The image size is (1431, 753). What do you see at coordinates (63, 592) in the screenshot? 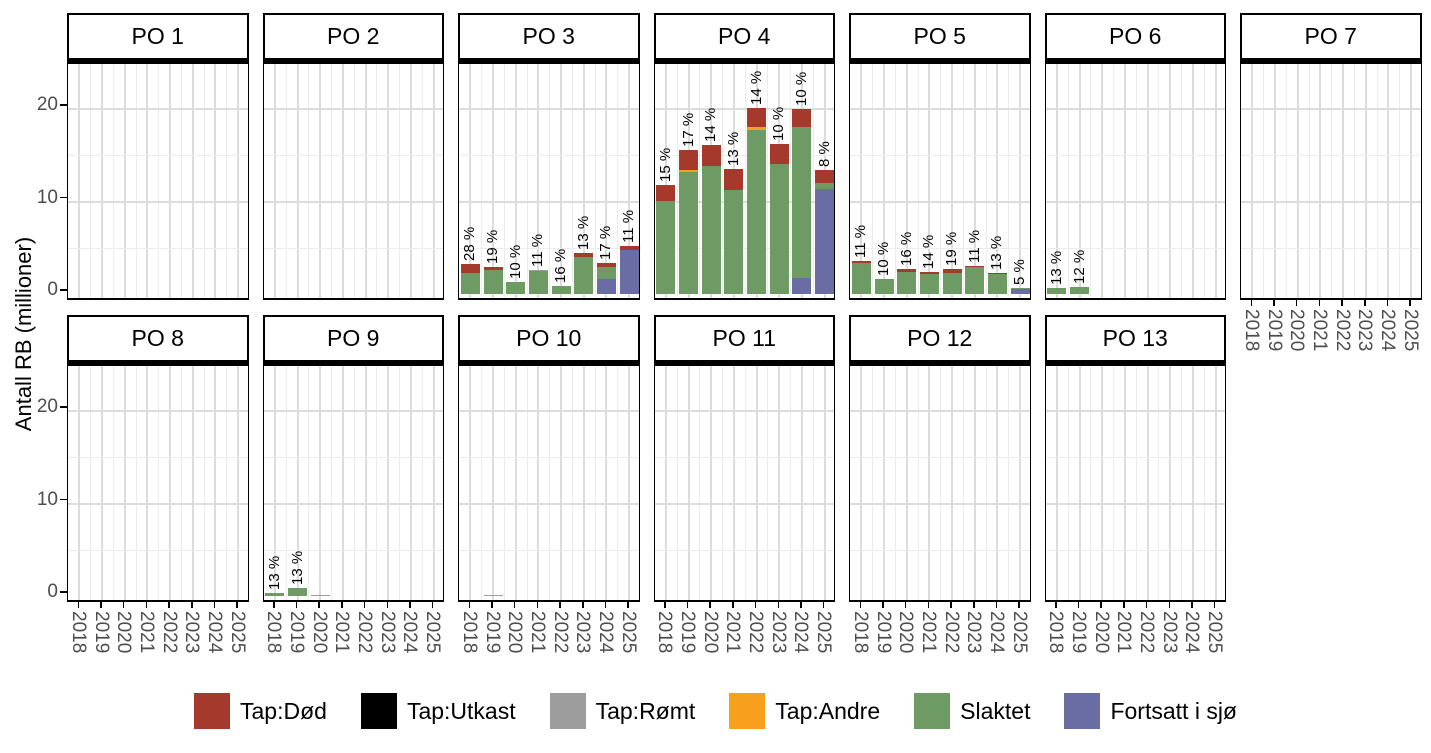
I see `y-axis-tick` at bounding box center [63, 592].